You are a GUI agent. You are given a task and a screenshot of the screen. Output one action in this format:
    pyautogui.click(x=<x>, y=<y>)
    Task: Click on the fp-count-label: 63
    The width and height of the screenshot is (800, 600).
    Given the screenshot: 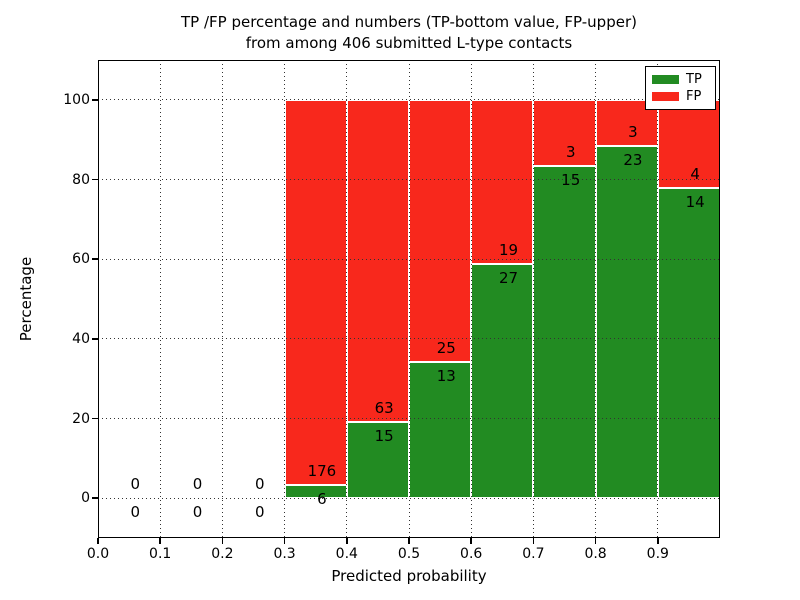 What is the action you would take?
    pyautogui.click(x=384, y=407)
    